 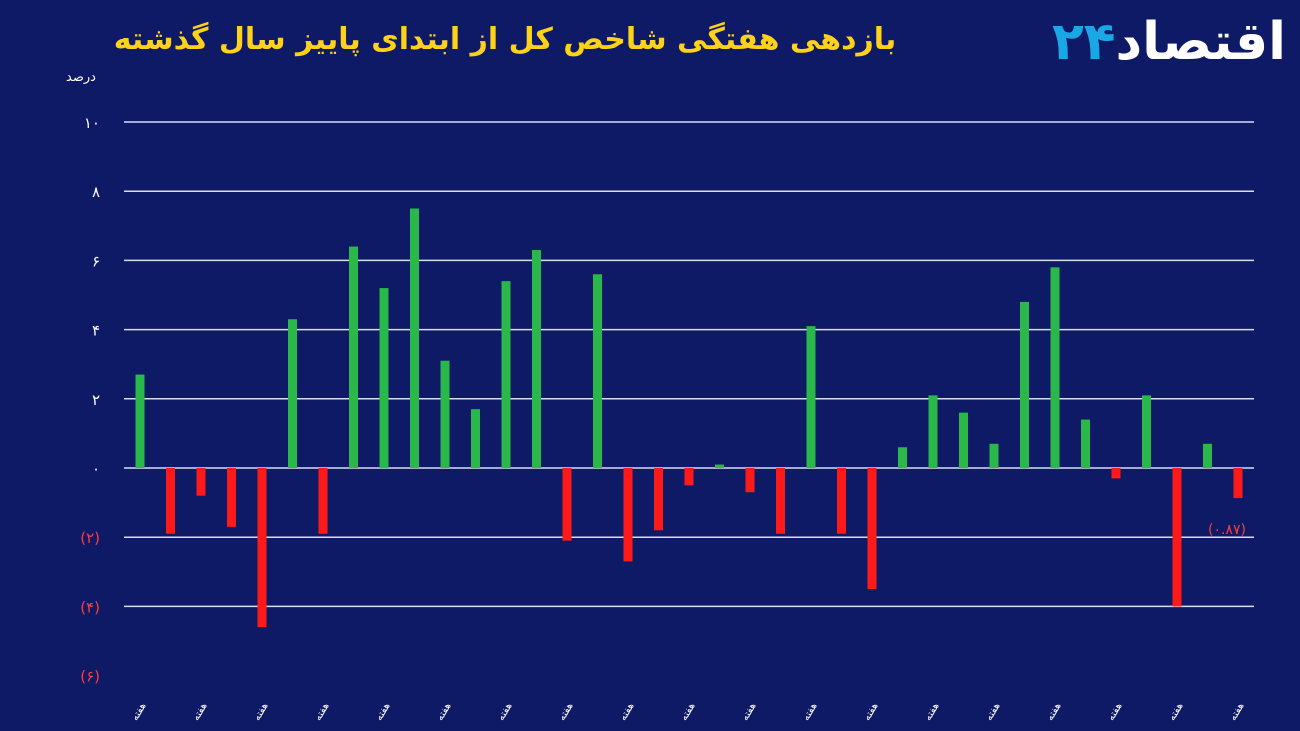 I want to click on y-tick-label: ۴, so click(x=96, y=331).